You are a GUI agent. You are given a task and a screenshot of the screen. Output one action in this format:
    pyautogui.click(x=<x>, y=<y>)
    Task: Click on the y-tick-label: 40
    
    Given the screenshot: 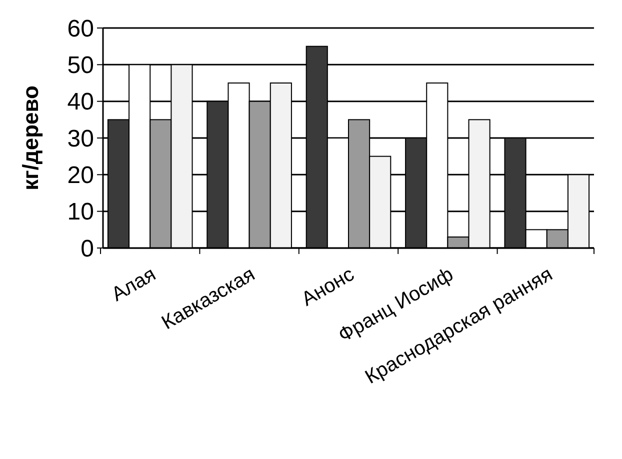 What is the action you would take?
    pyautogui.click(x=80, y=102)
    